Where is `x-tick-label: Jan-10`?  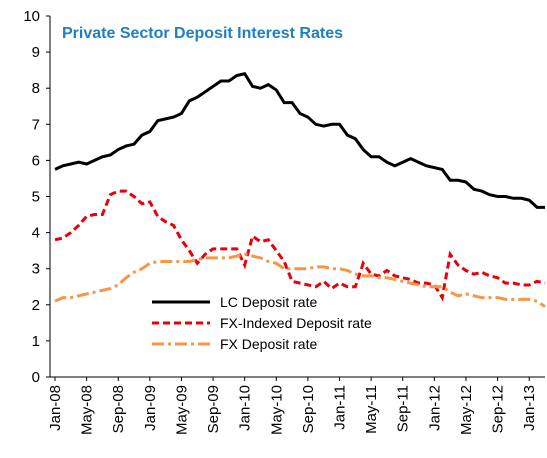 x-tick-label: Jan-10 is located at coordinates (245, 408).